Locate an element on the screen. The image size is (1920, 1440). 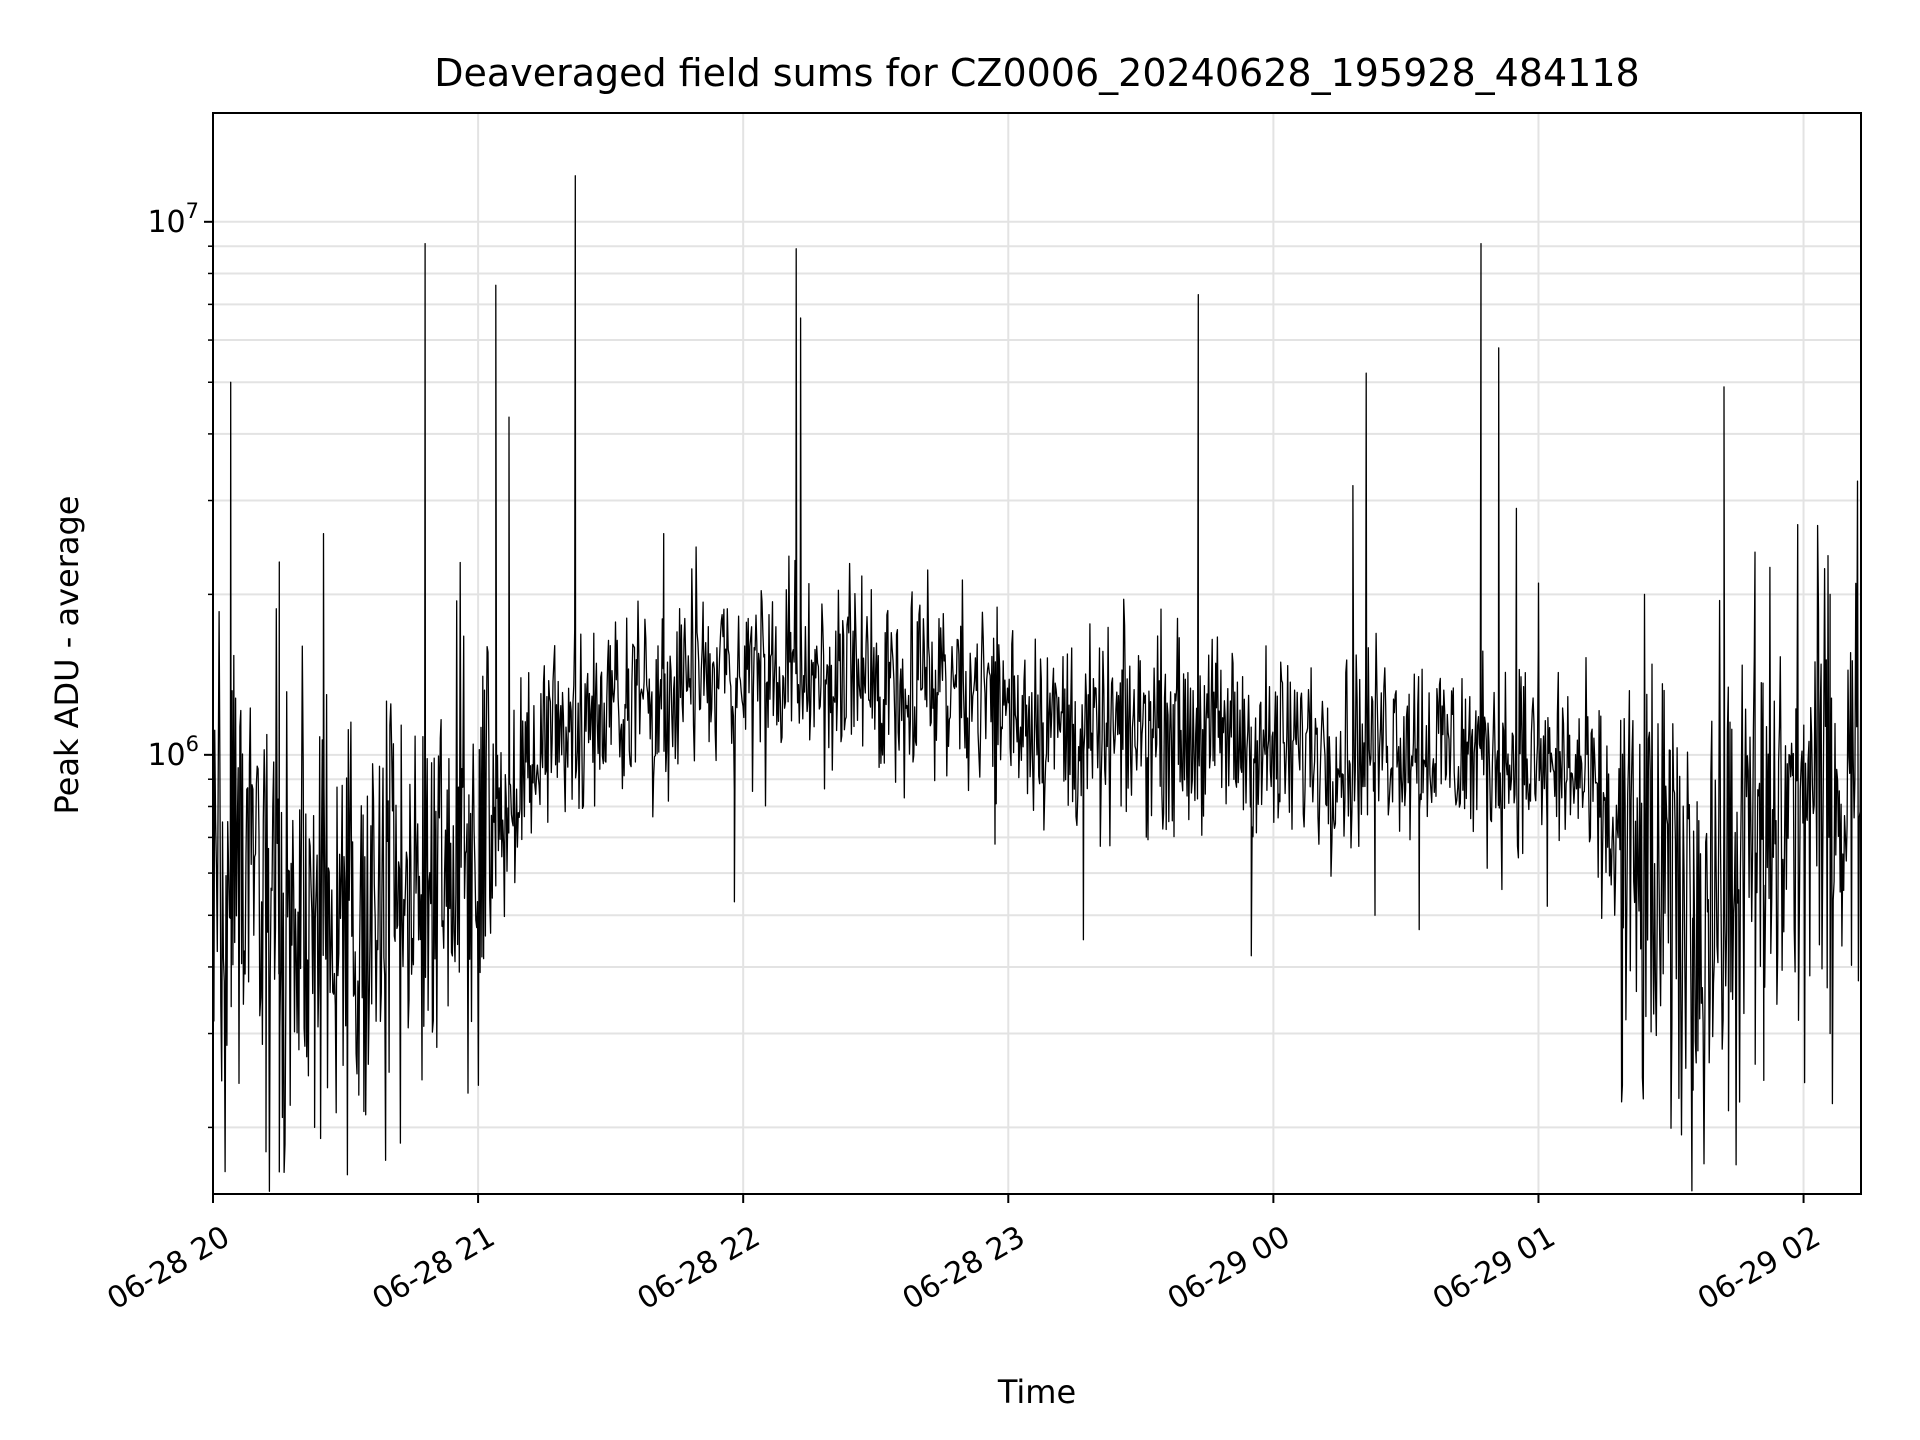
y-tick-label: 10⁷ is located at coordinates (173, 219).